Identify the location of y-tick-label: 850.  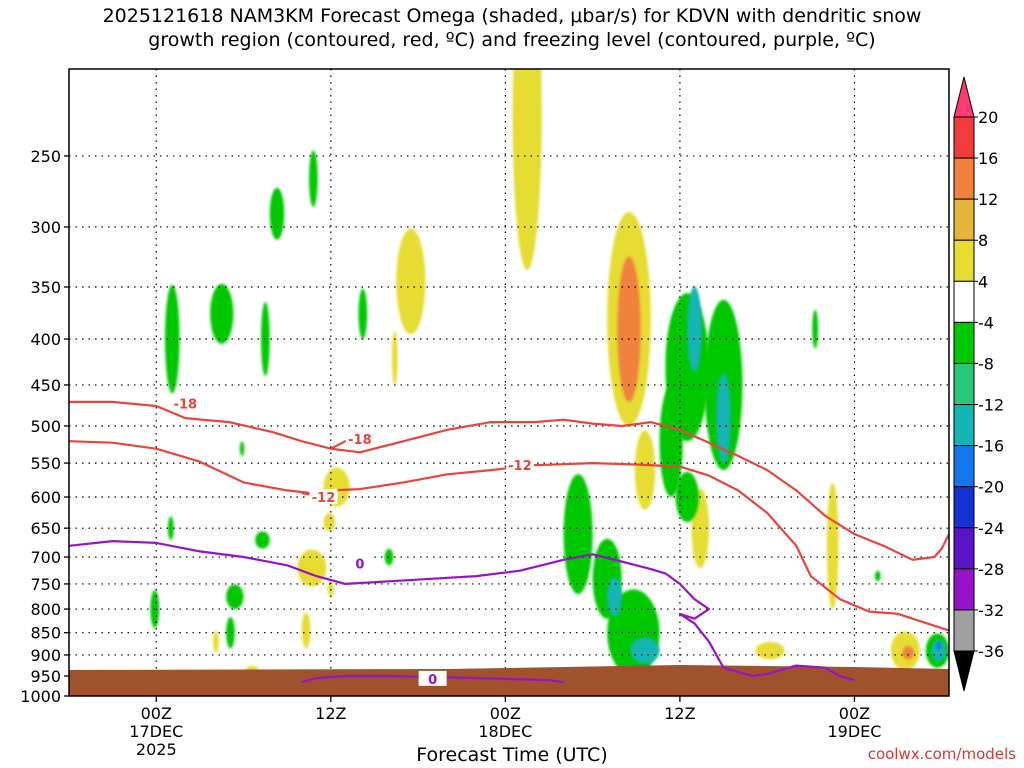
(45, 633).